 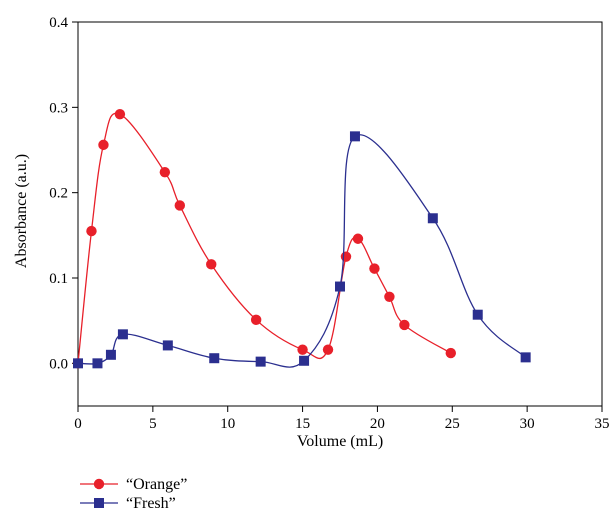 I want to click on legend-item: “Orange”, so click(x=133, y=484).